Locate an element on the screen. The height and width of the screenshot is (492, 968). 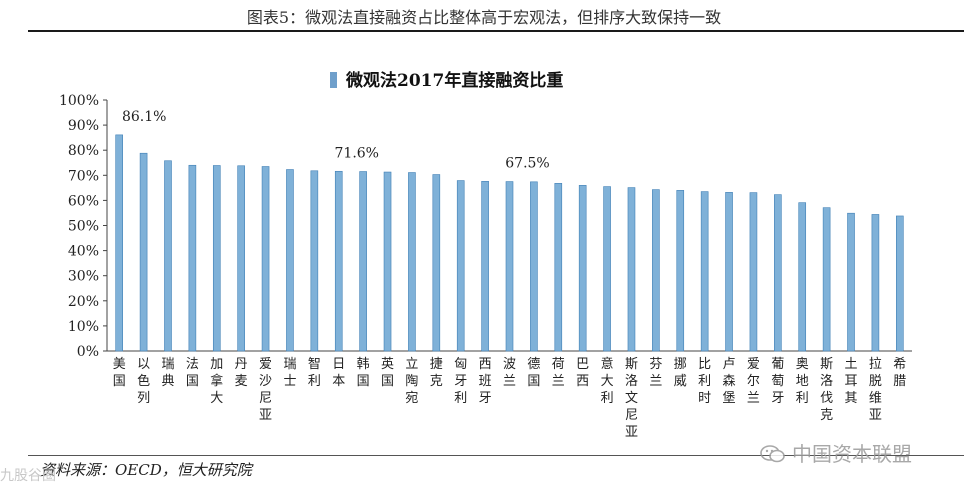
y-tick-label: 0% is located at coordinates (88, 352).